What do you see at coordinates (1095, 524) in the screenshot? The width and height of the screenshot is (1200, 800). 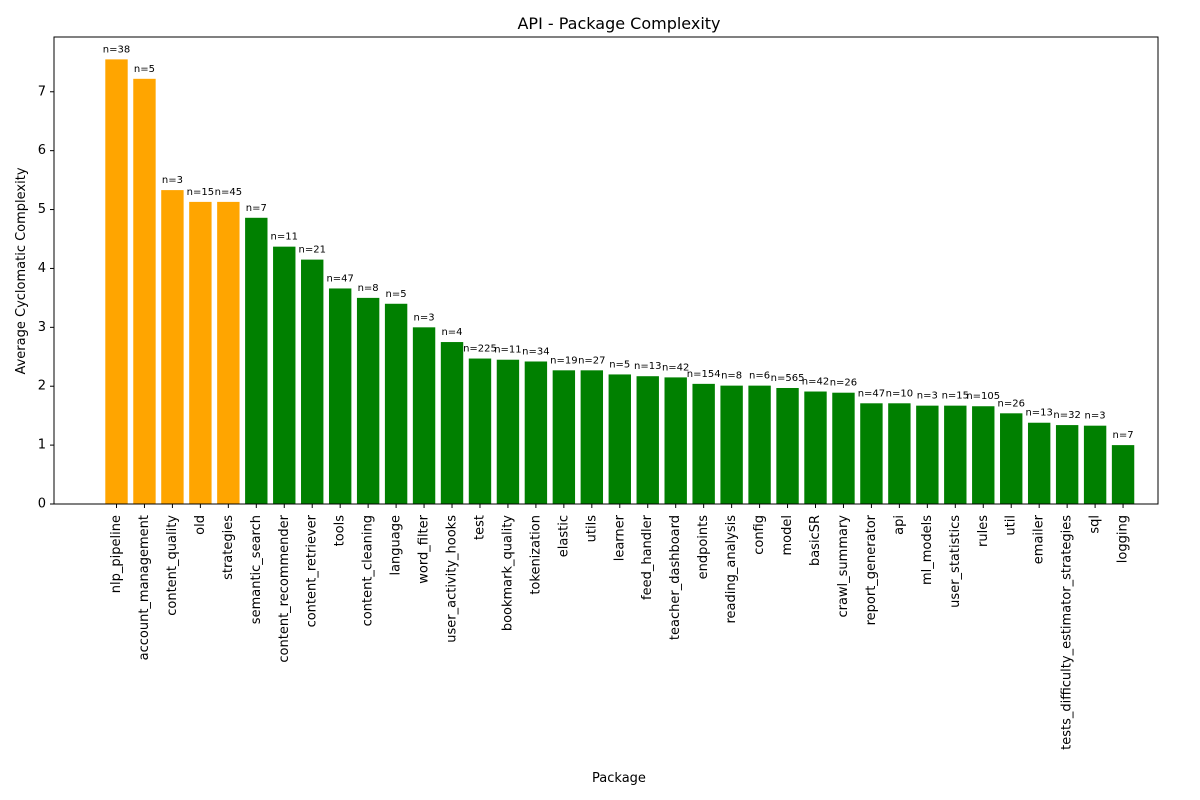 I see `x-tick-label: sql` at bounding box center [1095, 524].